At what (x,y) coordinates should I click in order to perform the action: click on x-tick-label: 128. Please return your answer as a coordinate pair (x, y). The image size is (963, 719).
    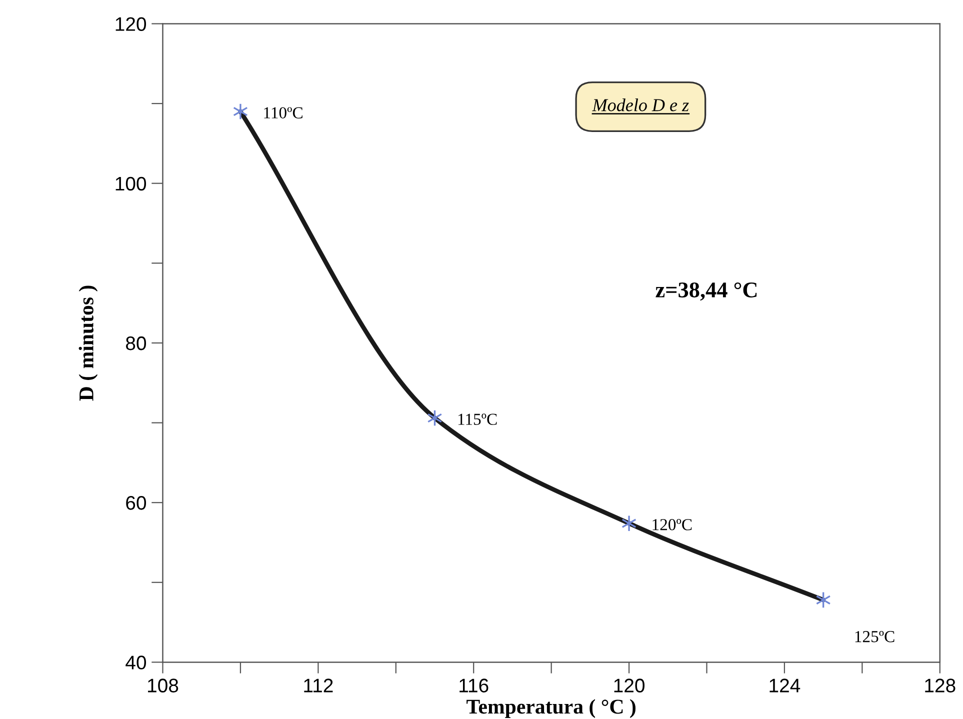
    Looking at the image, I should click on (940, 685).